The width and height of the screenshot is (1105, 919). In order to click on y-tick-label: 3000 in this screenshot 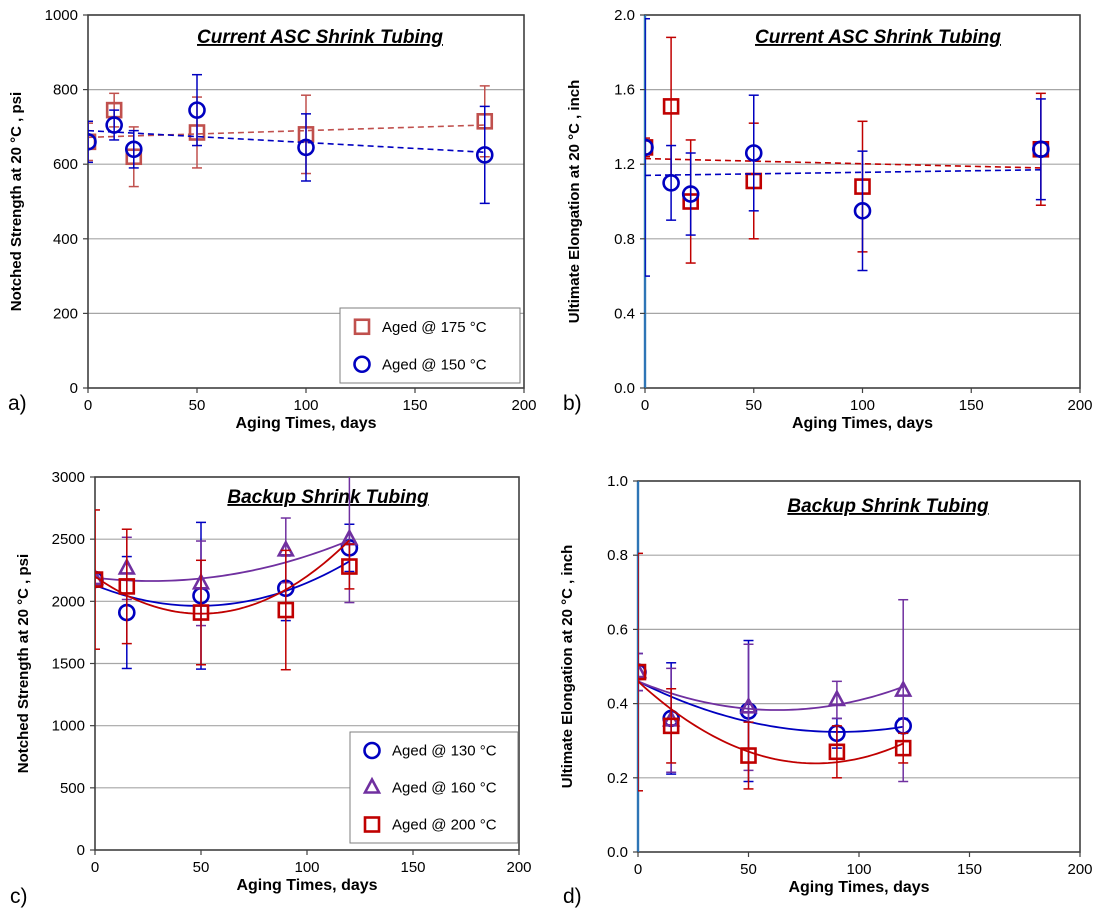, I will do `click(68, 477)`.